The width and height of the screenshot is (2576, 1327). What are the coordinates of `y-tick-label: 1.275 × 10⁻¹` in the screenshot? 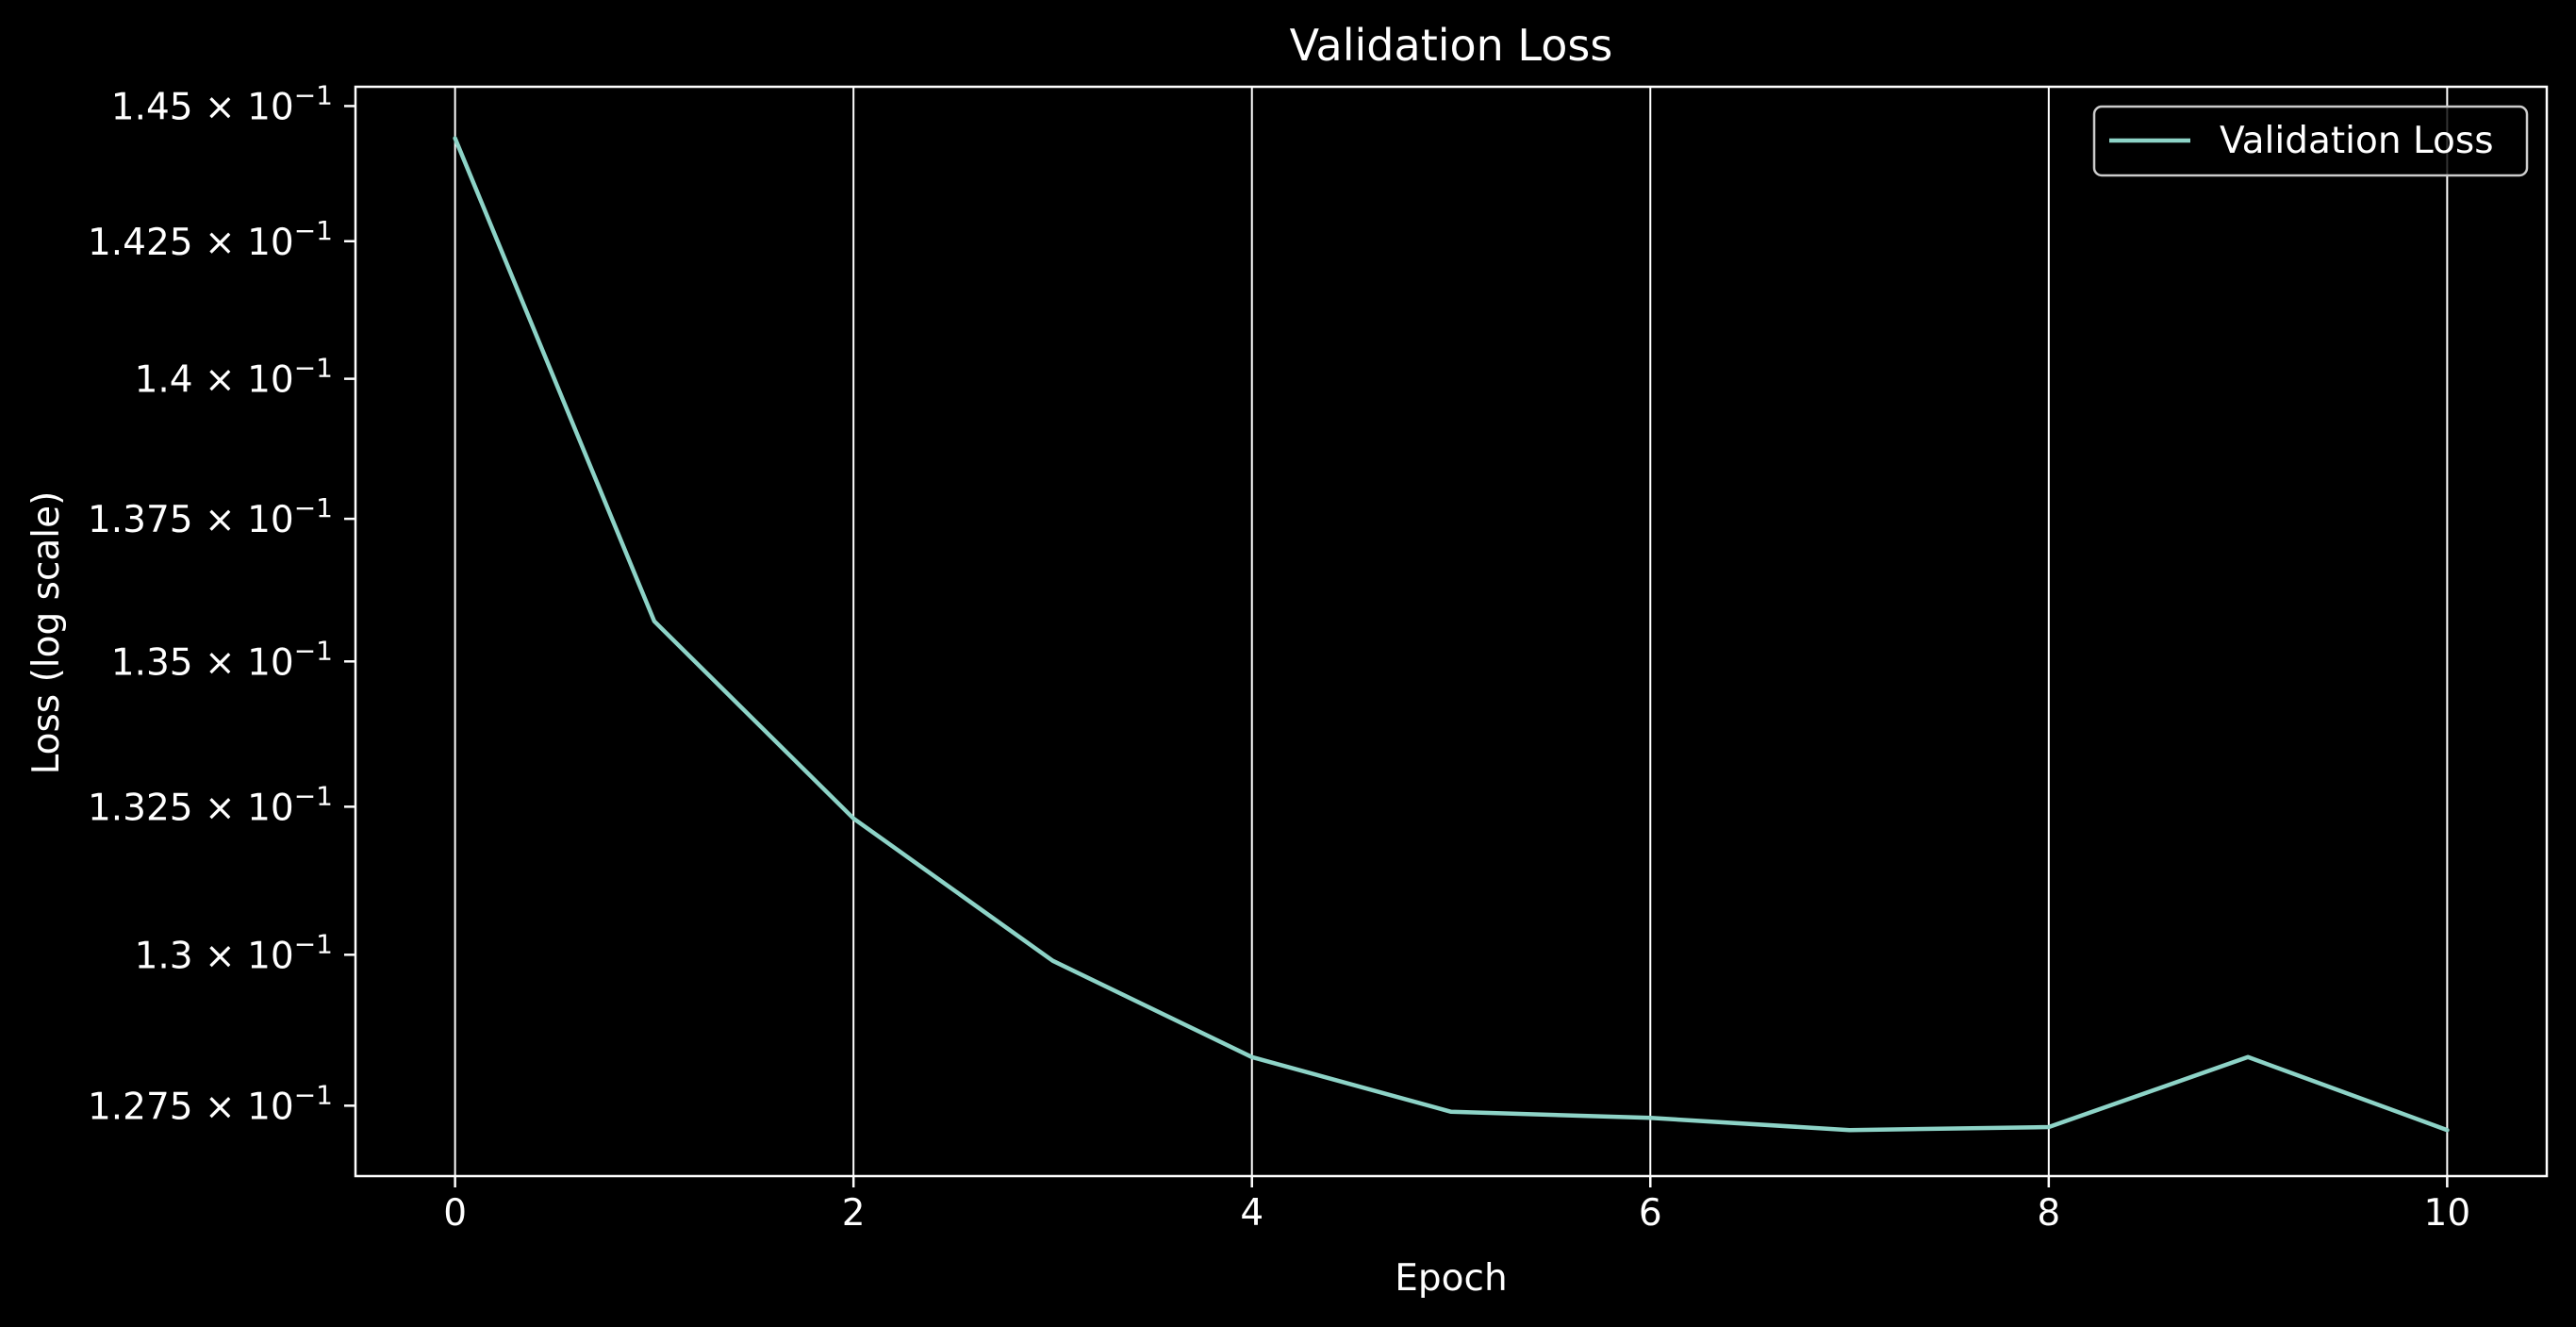 It's located at (210, 1103).